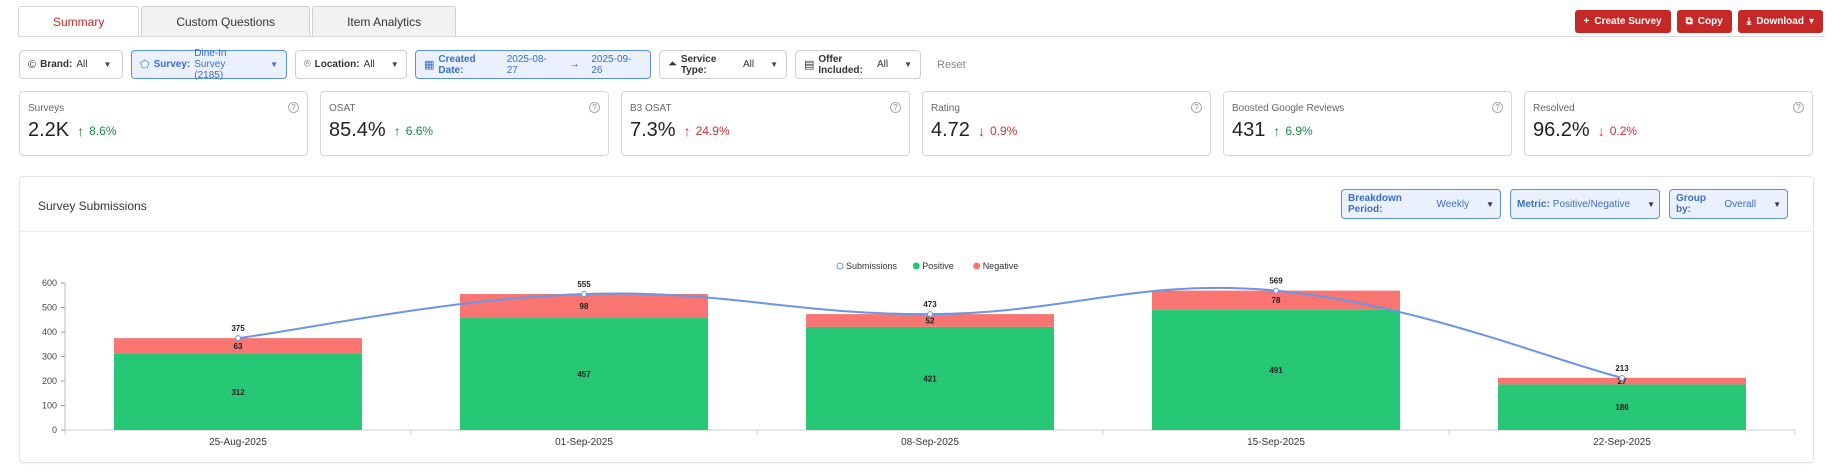  What do you see at coordinates (1001, 266) in the screenshot?
I see `legend-label-negative: Negative` at bounding box center [1001, 266].